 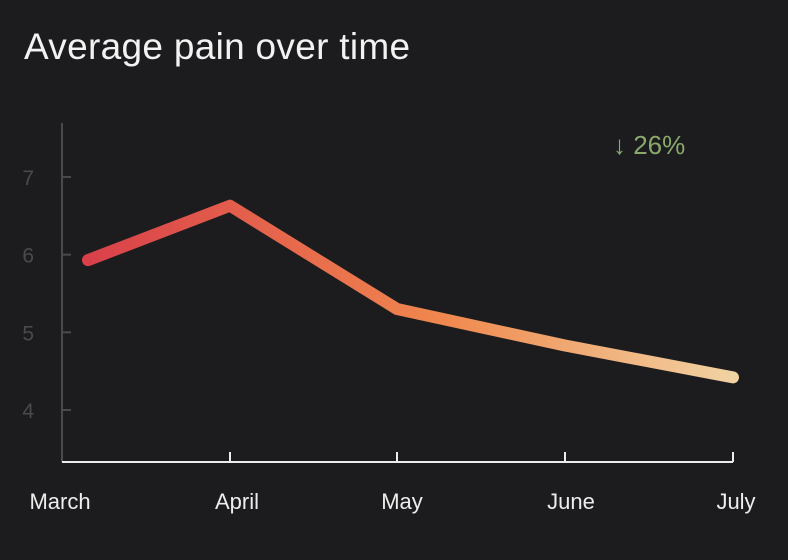 I want to click on chart-title: Average pain over time, so click(x=217, y=46).